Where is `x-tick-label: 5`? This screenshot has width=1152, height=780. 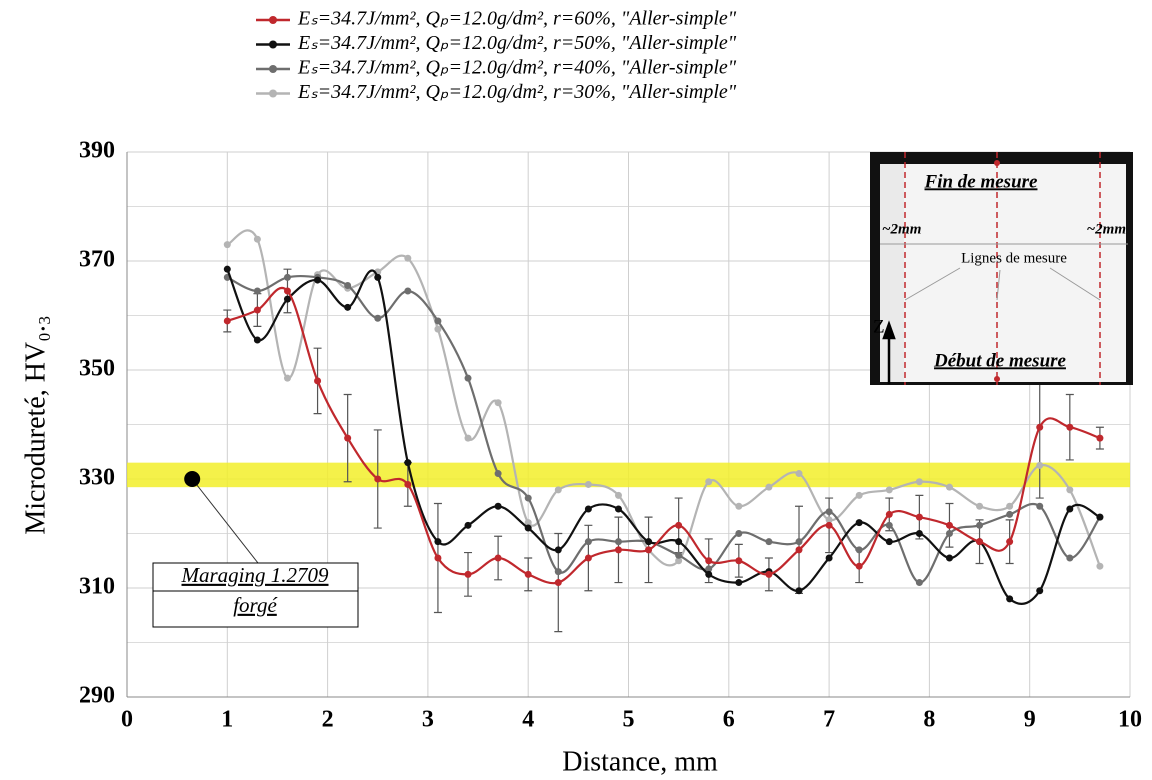 x-tick-label: 5 is located at coordinates (629, 720).